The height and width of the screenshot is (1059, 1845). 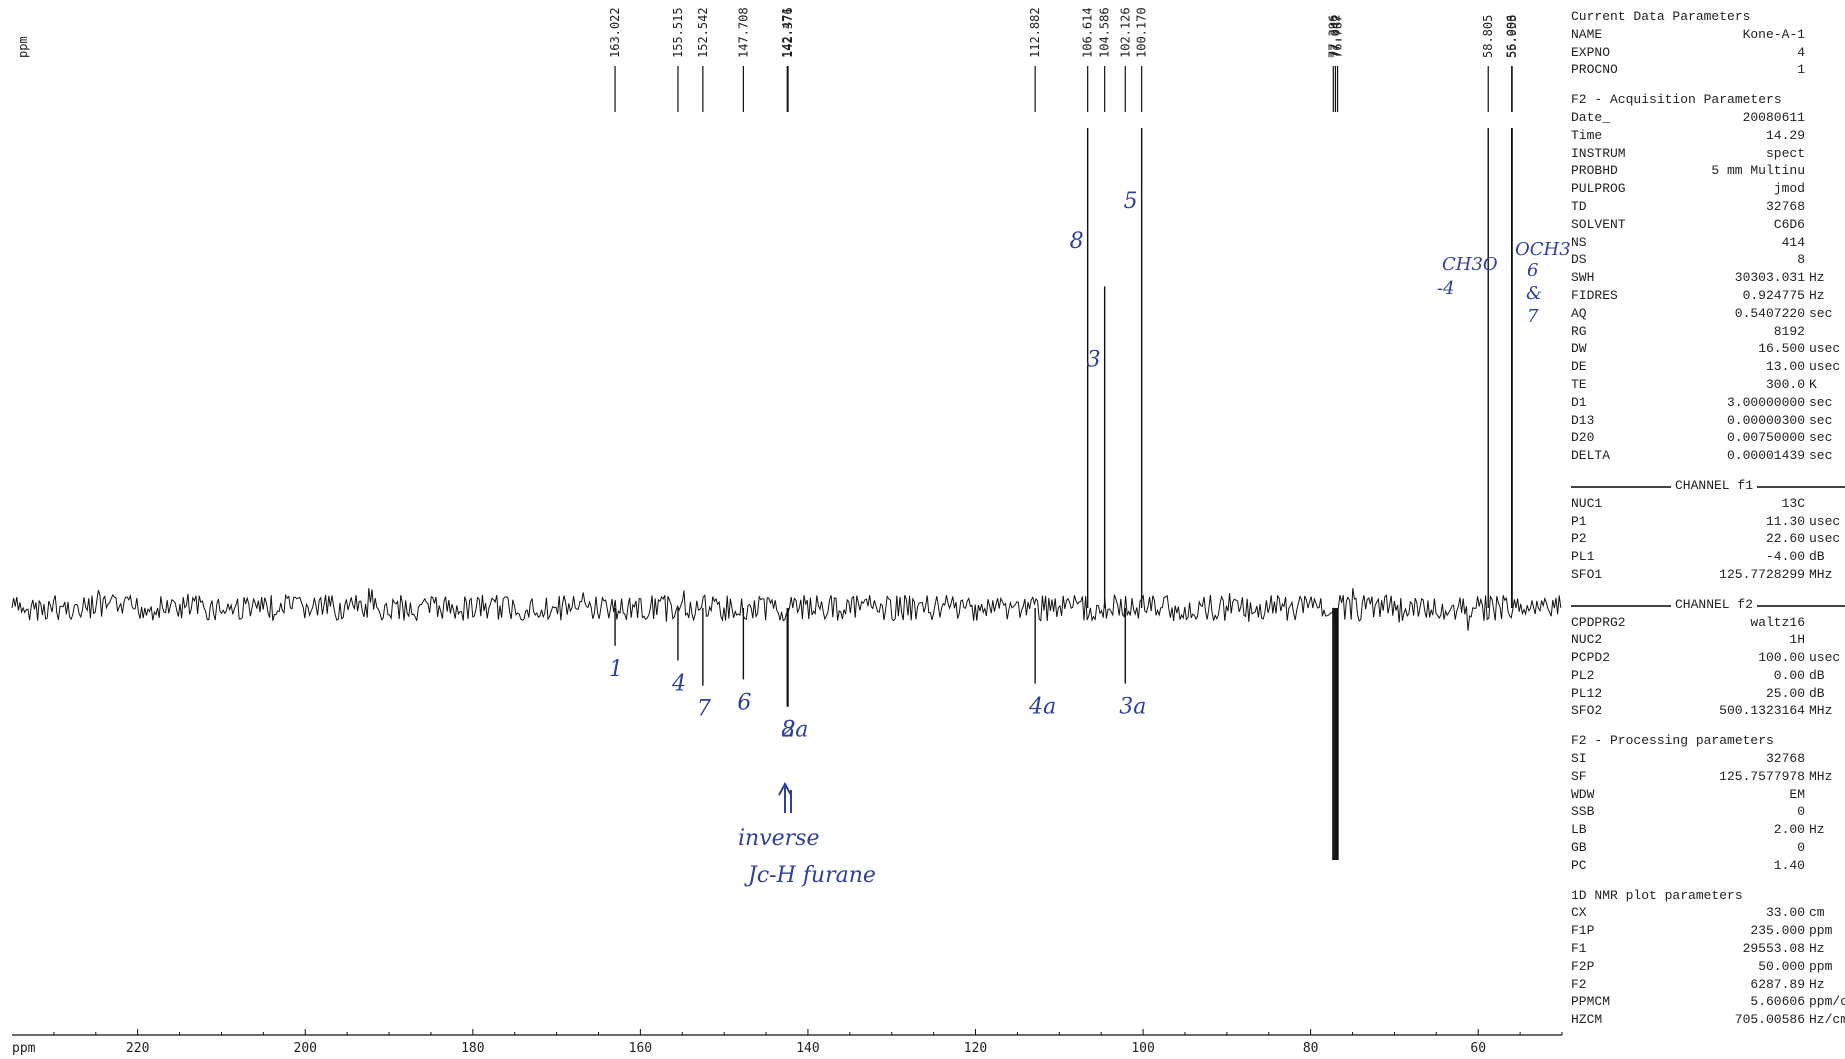 I want to click on param-pulprog: PULPROG jmod, so click(x=1708, y=189).